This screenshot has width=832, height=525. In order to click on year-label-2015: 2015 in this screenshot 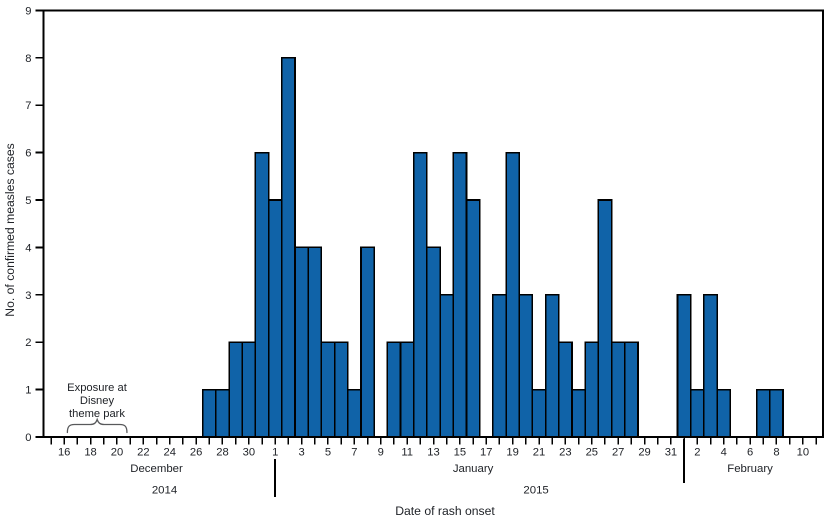, I will do `click(535, 491)`.